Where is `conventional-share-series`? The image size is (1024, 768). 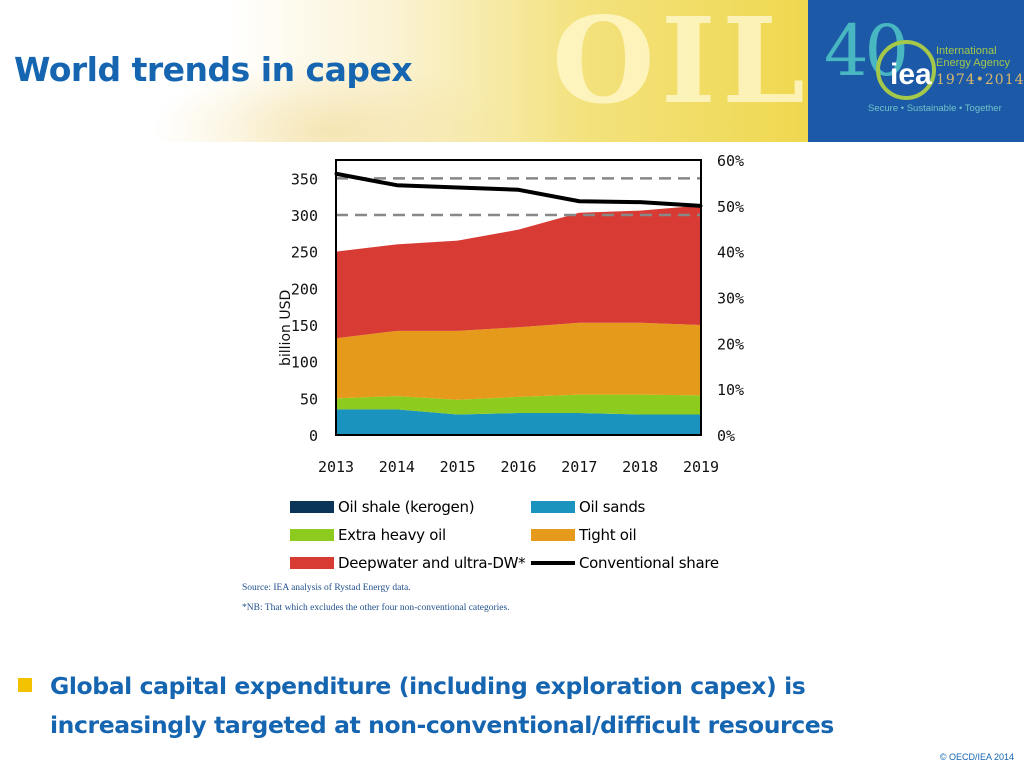
conventional-share-series is located at coordinates (518, 189).